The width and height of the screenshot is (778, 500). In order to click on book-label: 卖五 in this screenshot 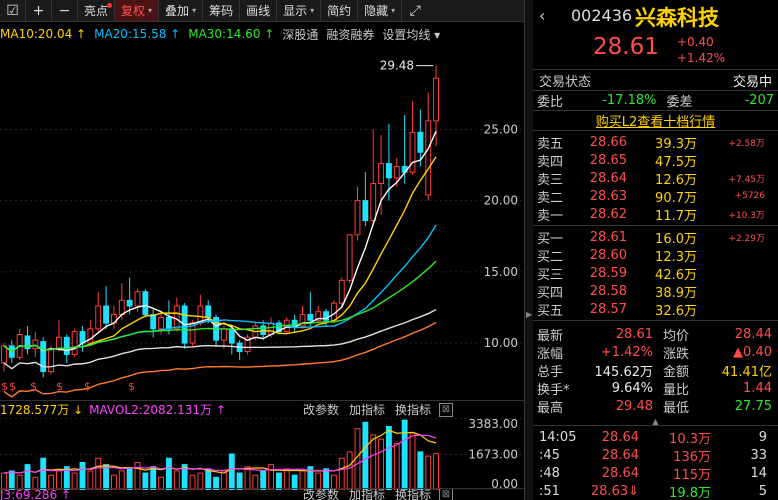, I will do `click(550, 144)`.